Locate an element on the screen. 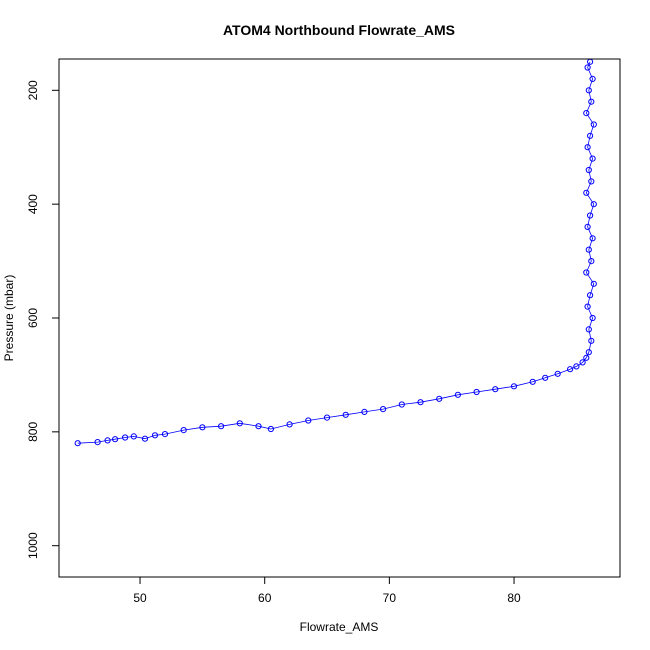 This screenshot has width=650, height=650. y-axis-label: Pressure (mbar) is located at coordinates (9, 318).